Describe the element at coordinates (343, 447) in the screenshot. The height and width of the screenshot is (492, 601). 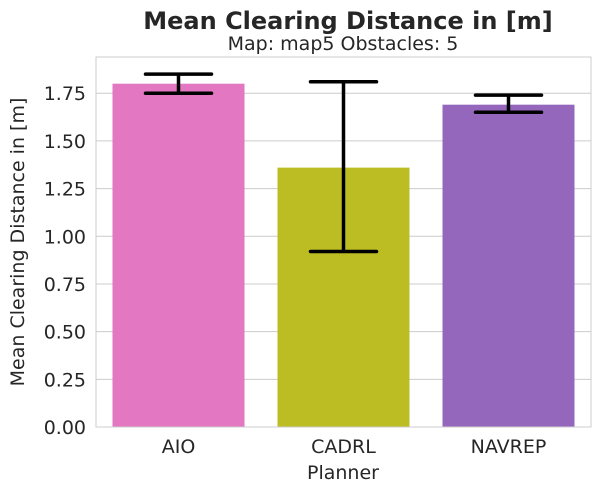
I see `x-tick-label: CADRL` at that location.